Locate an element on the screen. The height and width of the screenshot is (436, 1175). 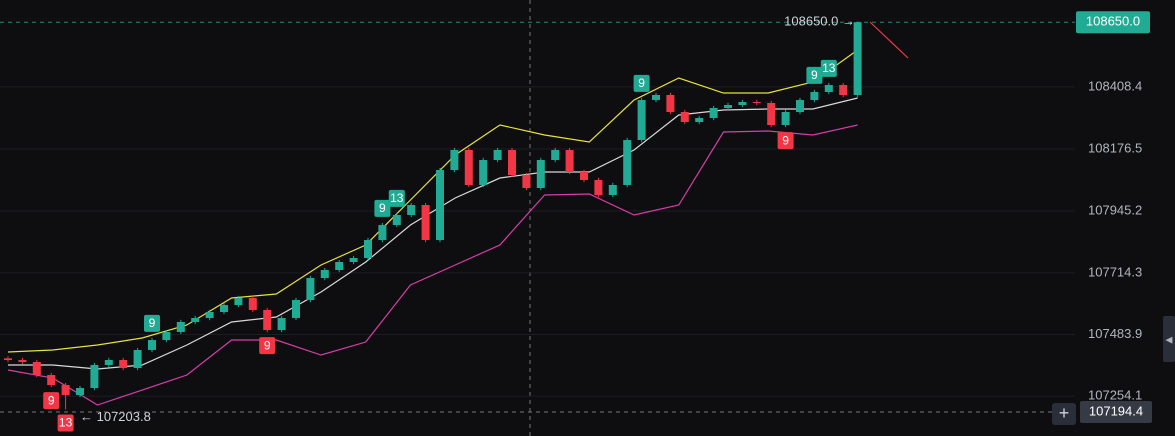
last-price-label: 108650.0 is located at coordinates (1113, 21).